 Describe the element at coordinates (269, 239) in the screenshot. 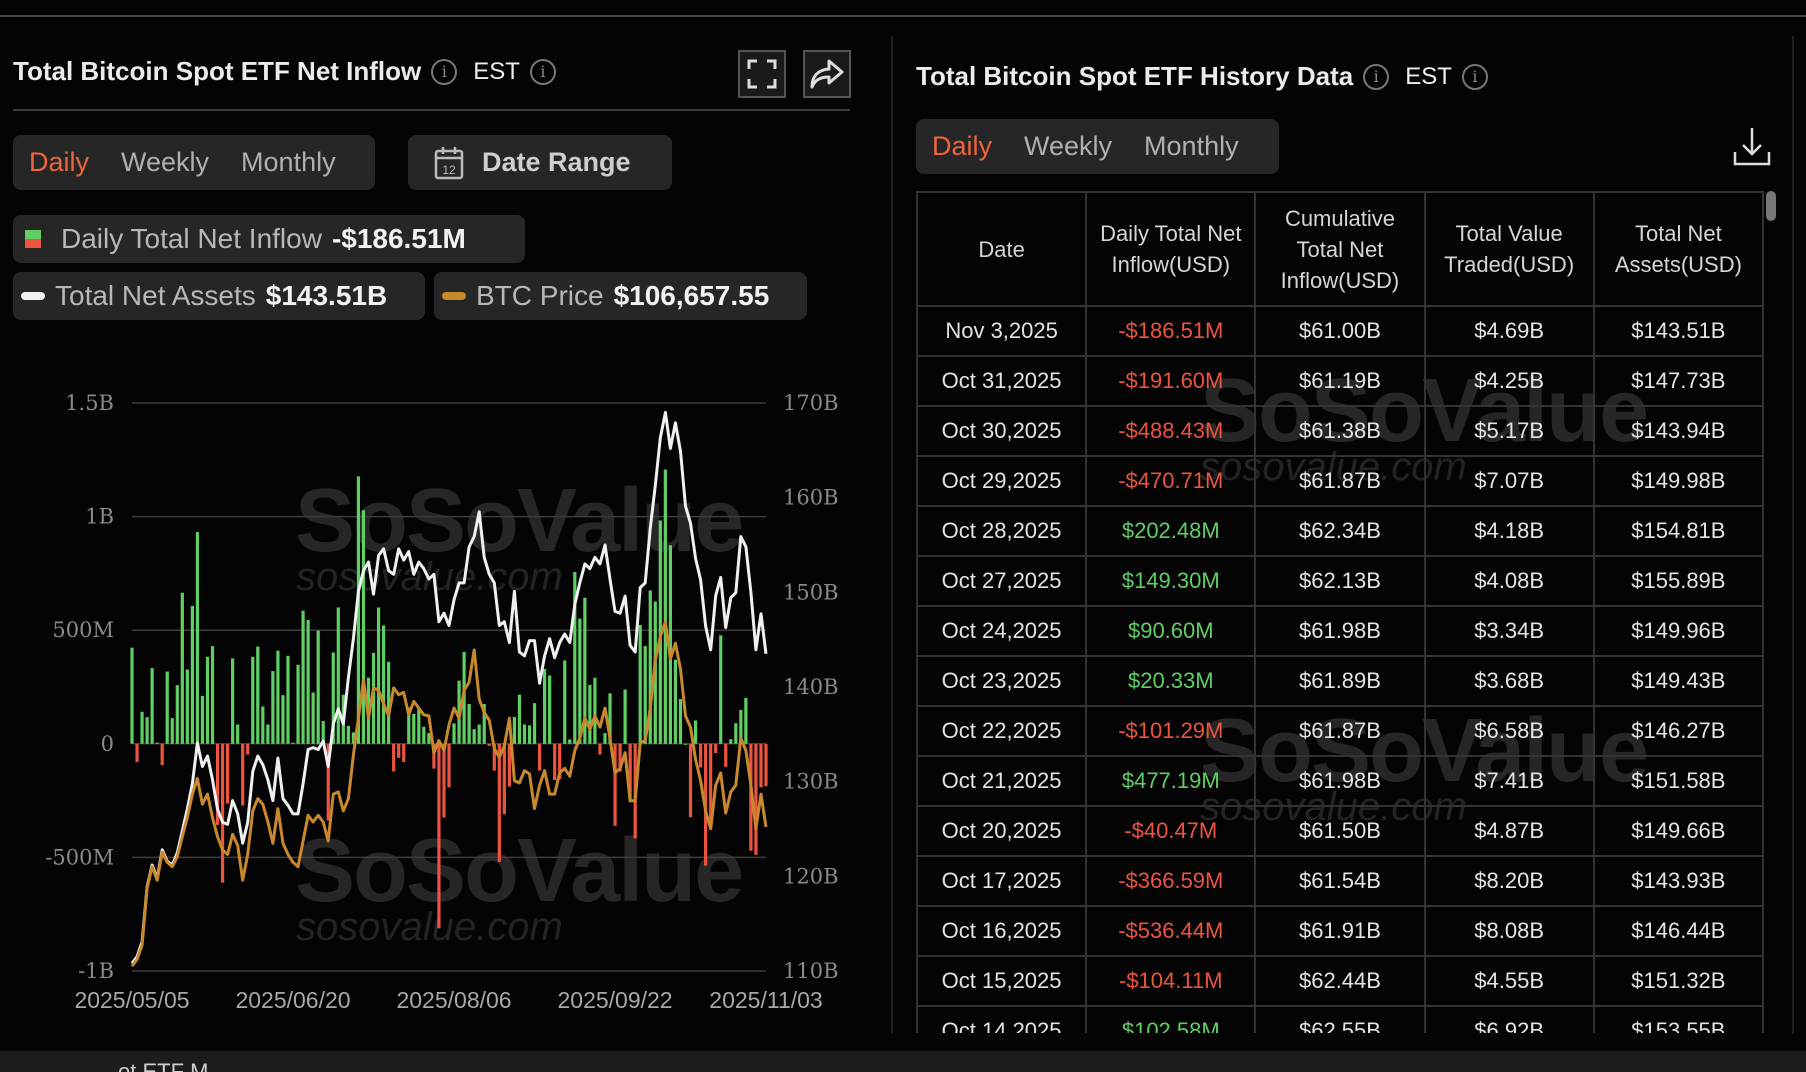

I see `legend-daily-inflow: Daily Total Net Inflow -$186.51M` at that location.